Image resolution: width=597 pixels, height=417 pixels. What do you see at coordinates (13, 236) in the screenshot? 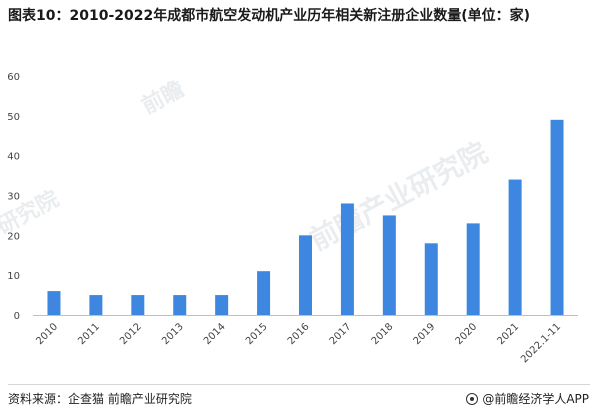
I see `y-tick-label: 20` at bounding box center [13, 236].